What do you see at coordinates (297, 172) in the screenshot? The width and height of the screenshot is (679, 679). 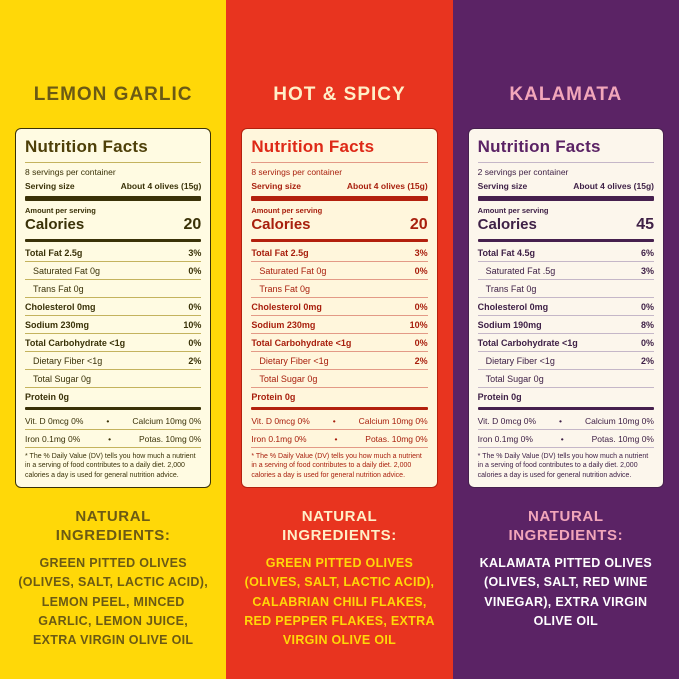 I see `servings-per-container: 8 servings per container` at bounding box center [297, 172].